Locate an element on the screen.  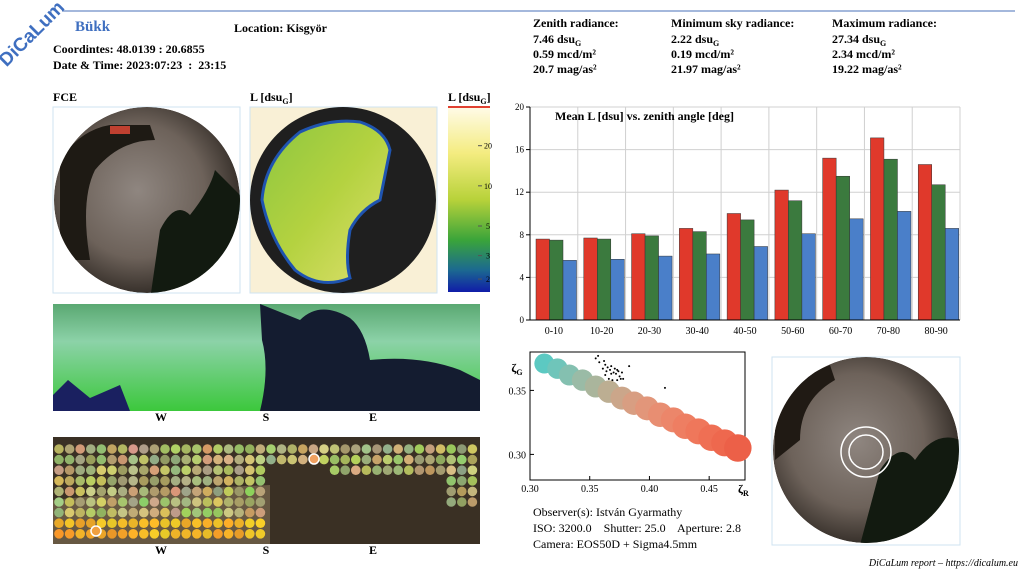
radiance-dsu: 2.22 dsuG is located at coordinates (695, 40).